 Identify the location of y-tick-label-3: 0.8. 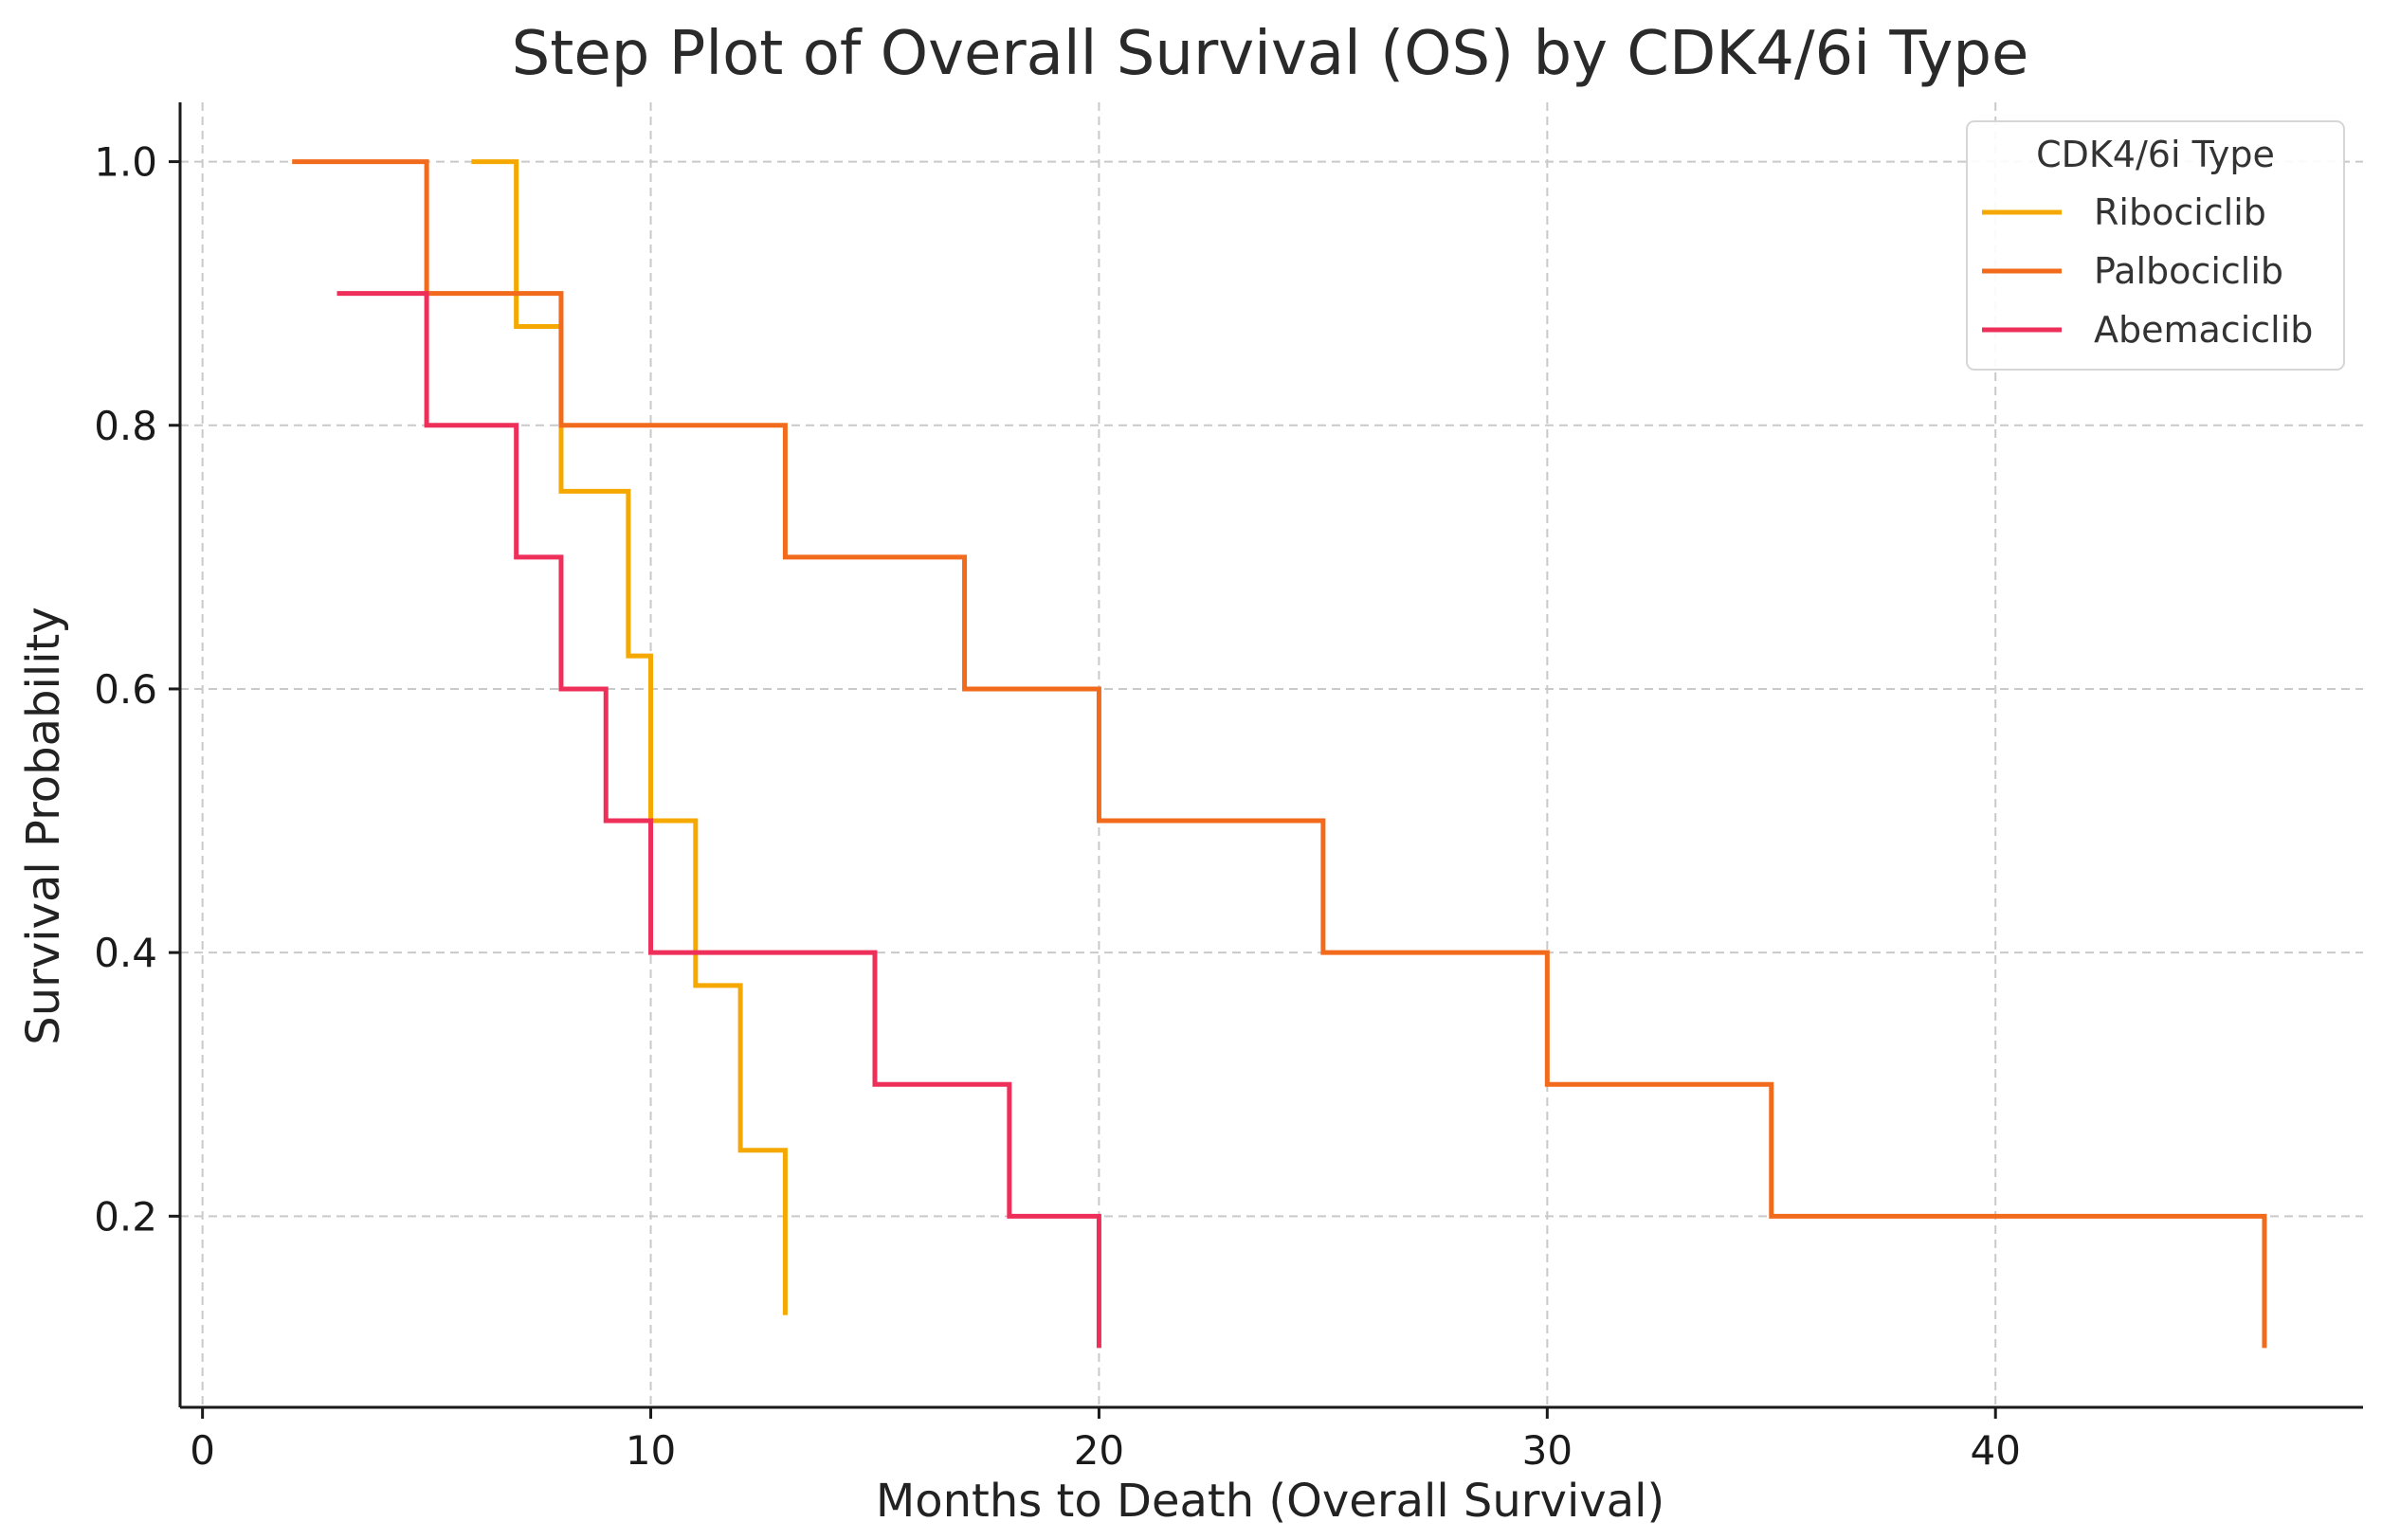
(125, 426).